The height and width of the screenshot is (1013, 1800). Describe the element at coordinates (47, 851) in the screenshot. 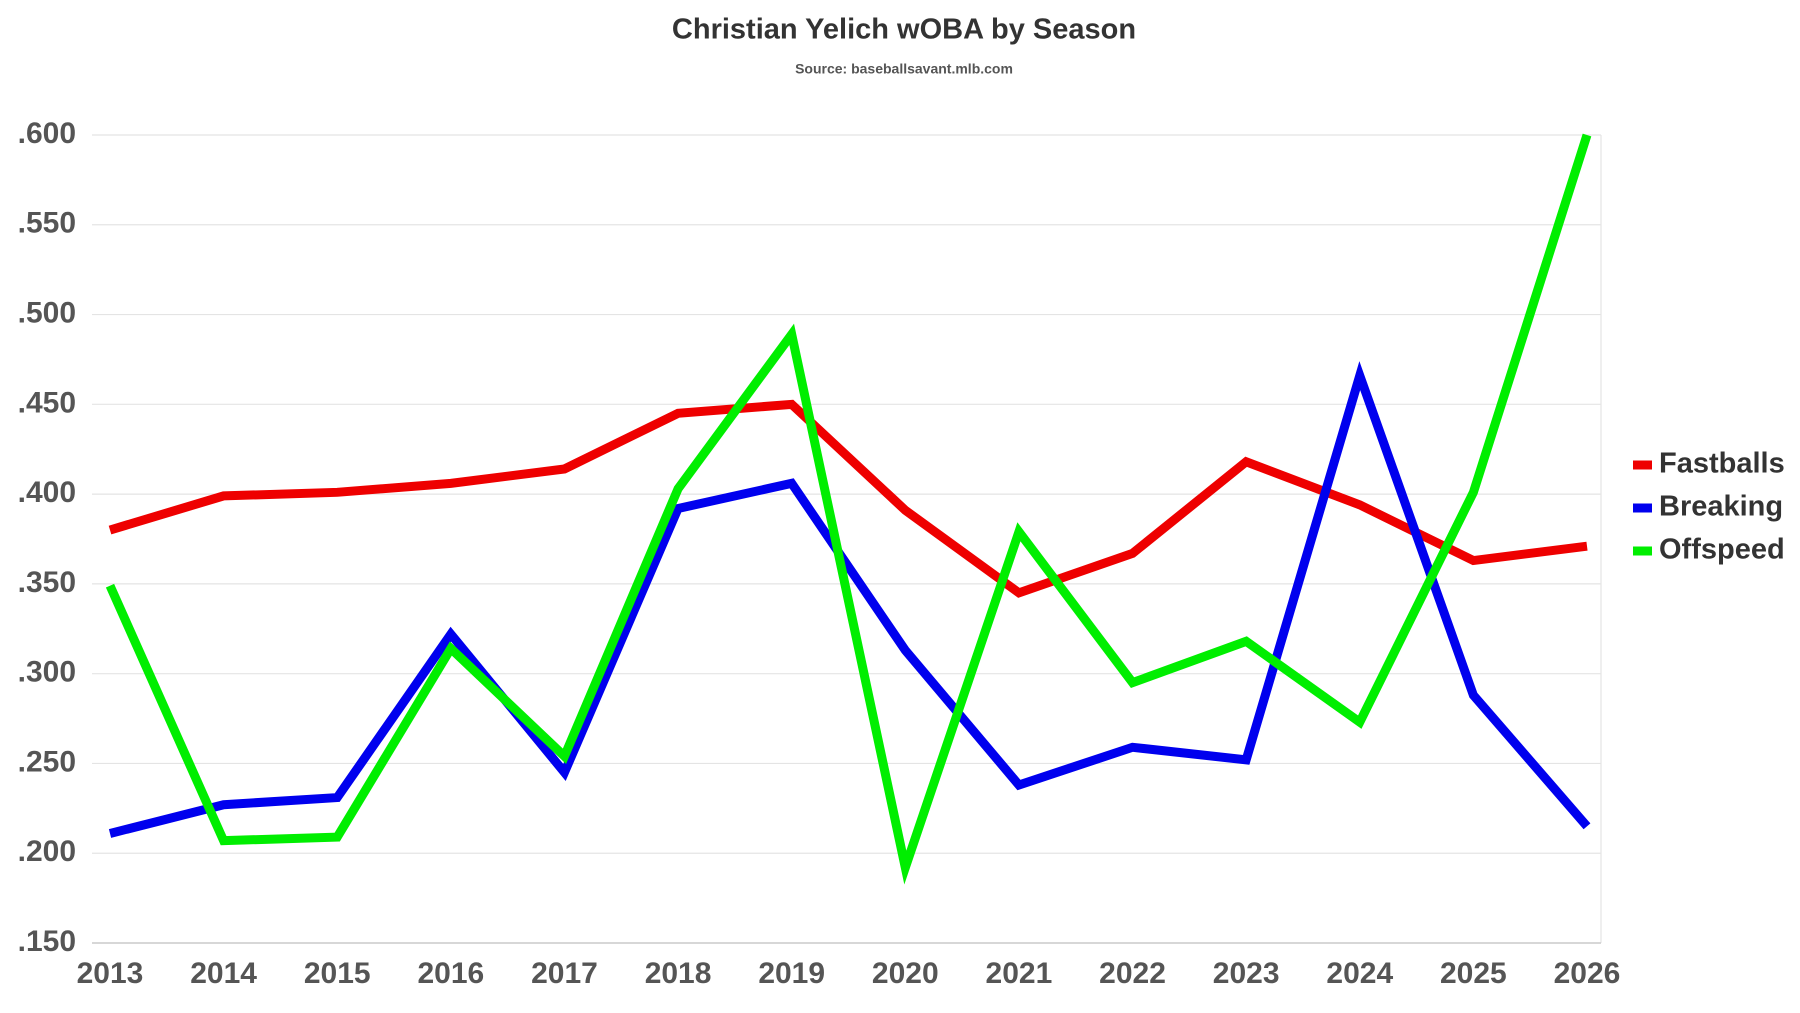

I see `y-tick-label: .200` at that location.